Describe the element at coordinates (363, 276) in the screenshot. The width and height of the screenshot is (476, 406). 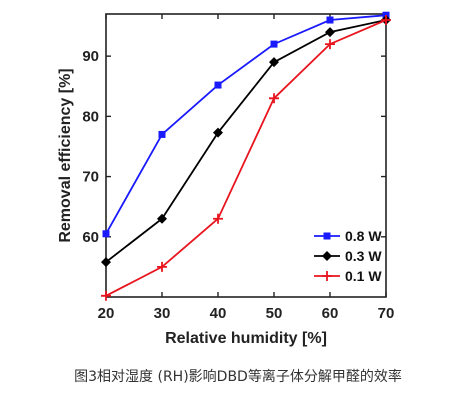
I see `legend-label: 0.1 W` at that location.